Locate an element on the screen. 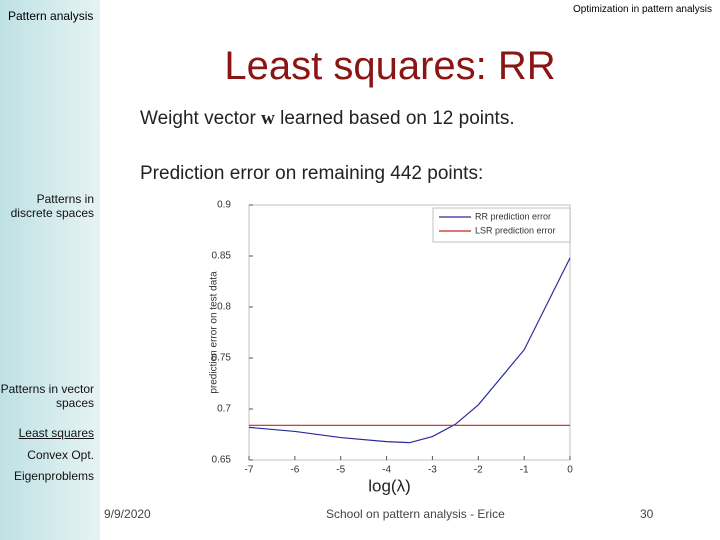 This screenshot has width=720, height=540. x-tick-label: -7 is located at coordinates (249, 470).